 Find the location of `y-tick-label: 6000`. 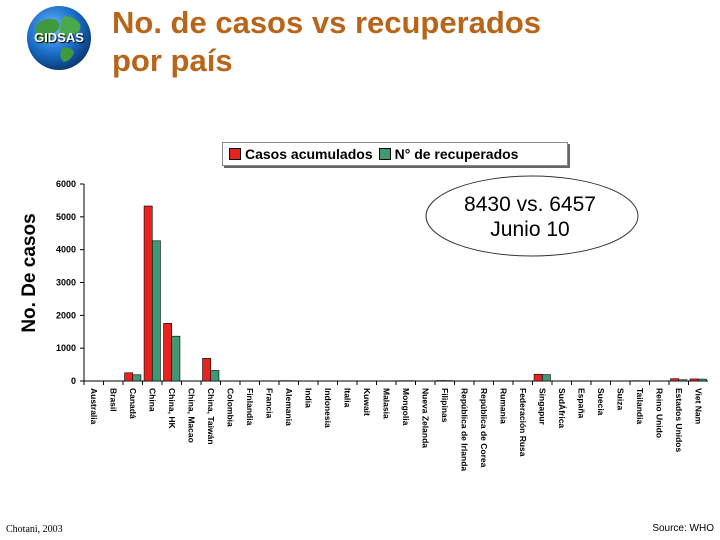

y-tick-label: 6000 is located at coordinates (66, 184).